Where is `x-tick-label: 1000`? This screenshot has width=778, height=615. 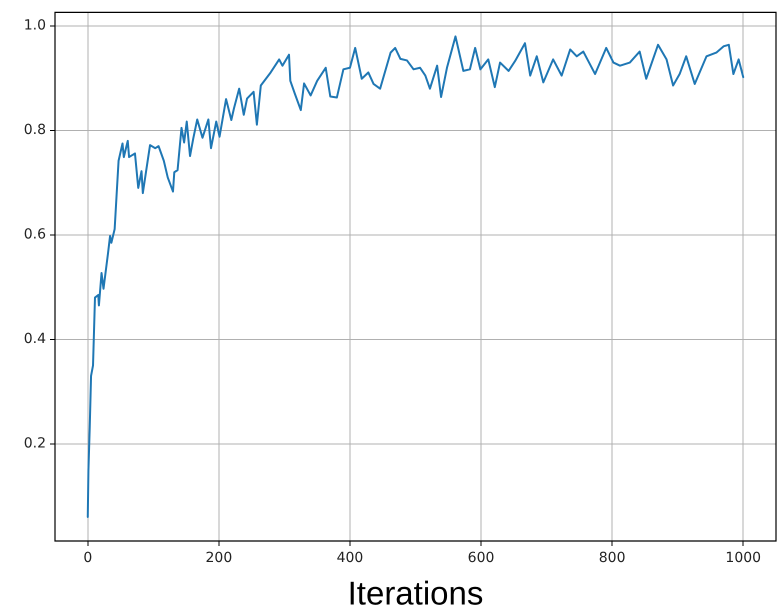
x-tick-label: 1000 is located at coordinates (743, 558).